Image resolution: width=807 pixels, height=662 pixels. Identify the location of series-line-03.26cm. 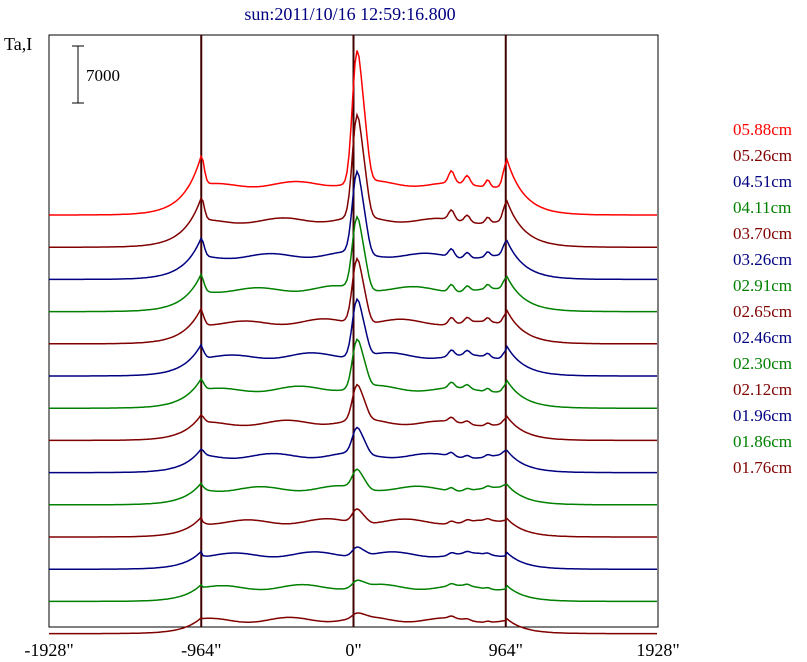
(353, 337).